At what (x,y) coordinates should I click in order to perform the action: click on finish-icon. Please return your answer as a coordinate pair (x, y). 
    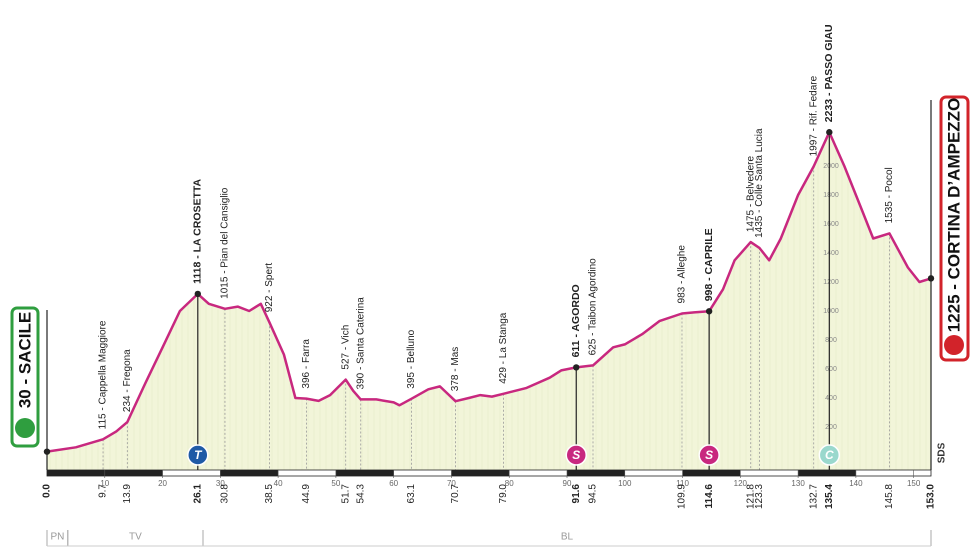
    Looking at the image, I should click on (954, 345).